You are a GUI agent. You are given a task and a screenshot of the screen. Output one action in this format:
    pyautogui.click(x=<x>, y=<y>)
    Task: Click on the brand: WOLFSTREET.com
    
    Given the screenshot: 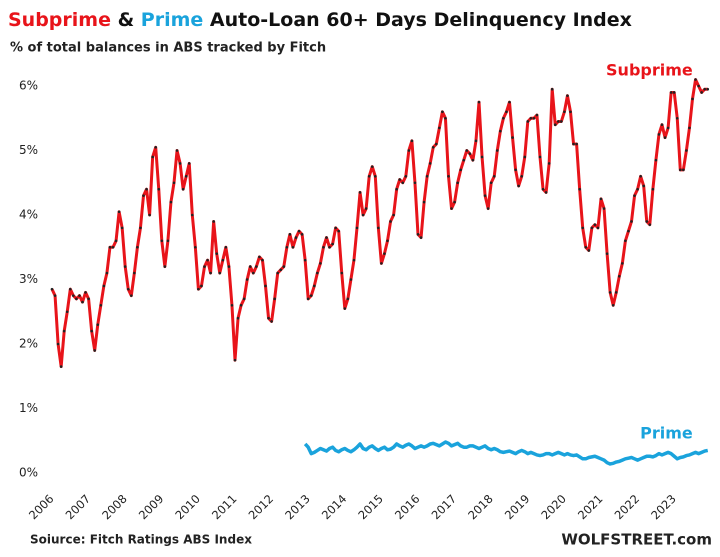 What is the action you would take?
    pyautogui.click(x=636, y=540)
    